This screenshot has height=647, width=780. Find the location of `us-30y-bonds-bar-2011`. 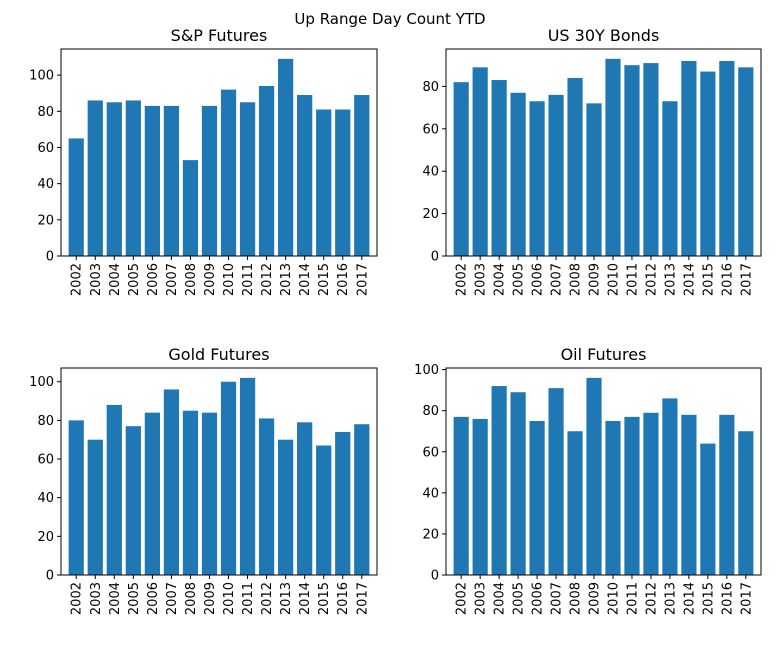

us-30y-bonds-bar-2011 is located at coordinates (632, 161).